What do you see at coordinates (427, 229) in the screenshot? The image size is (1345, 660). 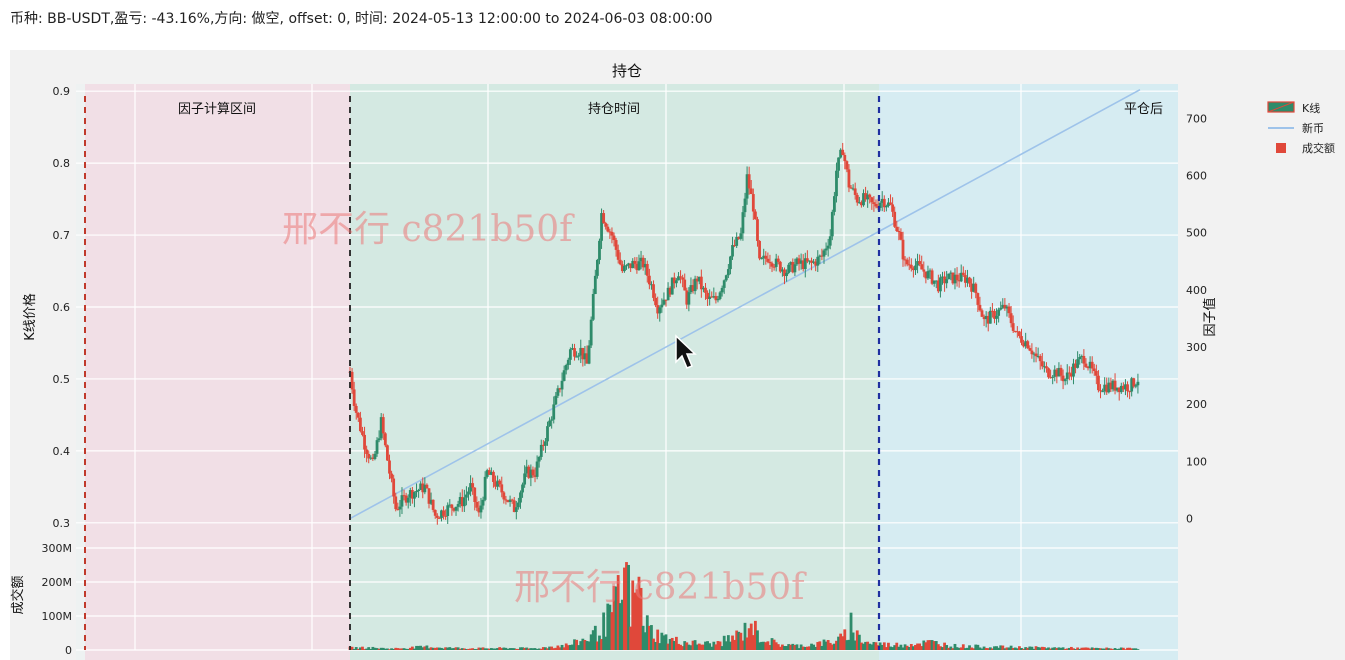 I see `watermark-top: 邢不行 c821b50f` at bounding box center [427, 229].